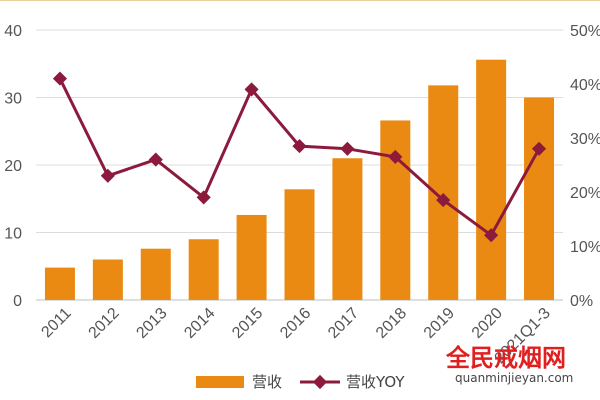 Image resolution: width=600 pixels, height=400 pixels. Describe the element at coordinates (295, 323) in the screenshot. I see `x-tick-label: 2016` at that location.